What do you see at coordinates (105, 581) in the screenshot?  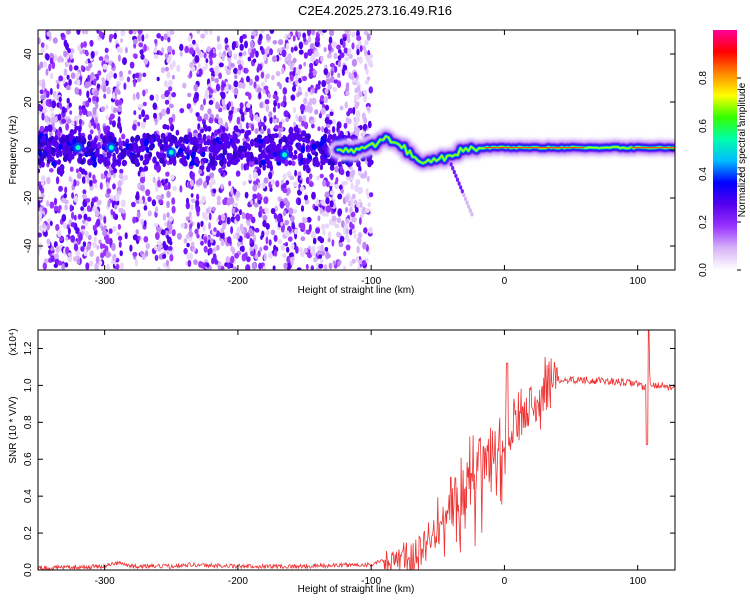 I see `x-tick-label: -300` at bounding box center [105, 581].